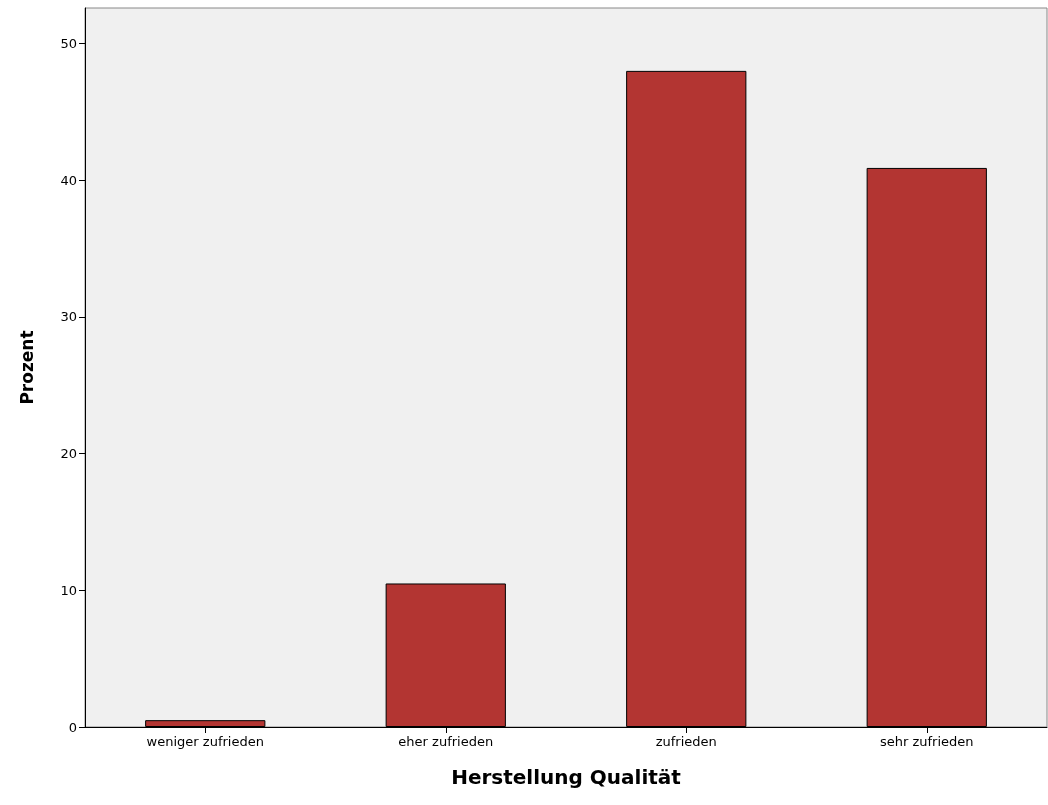 The image size is (1048, 805). Describe the element at coordinates (68, 44) in the screenshot. I see `y-tick-label: 50` at that location.